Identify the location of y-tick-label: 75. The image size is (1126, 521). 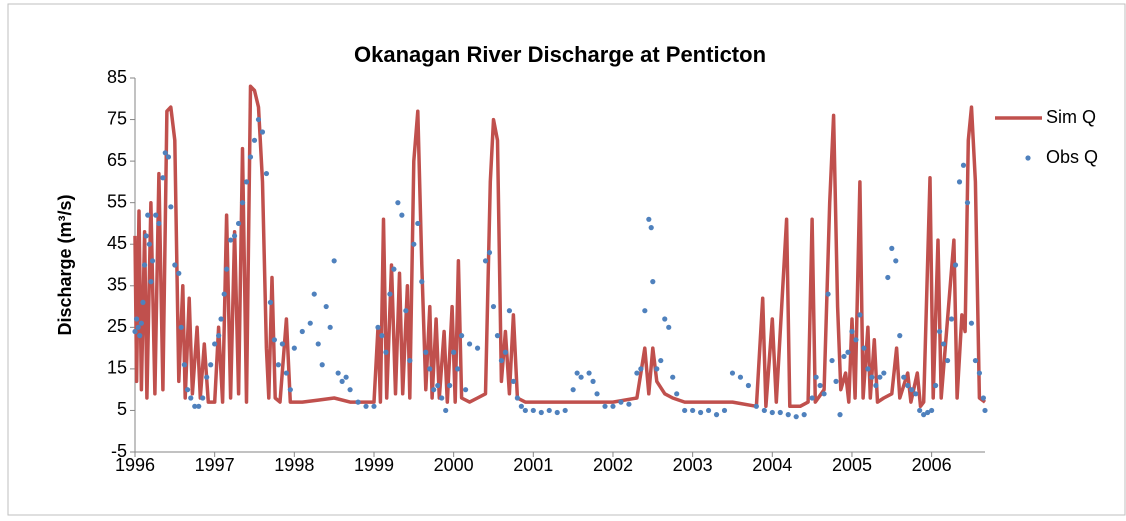
(117, 118).